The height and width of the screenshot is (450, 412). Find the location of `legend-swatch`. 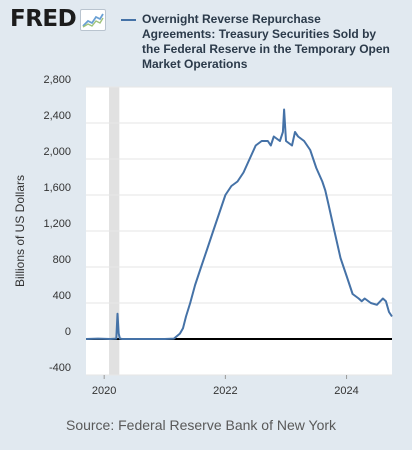

legend-swatch is located at coordinates (128, 20).